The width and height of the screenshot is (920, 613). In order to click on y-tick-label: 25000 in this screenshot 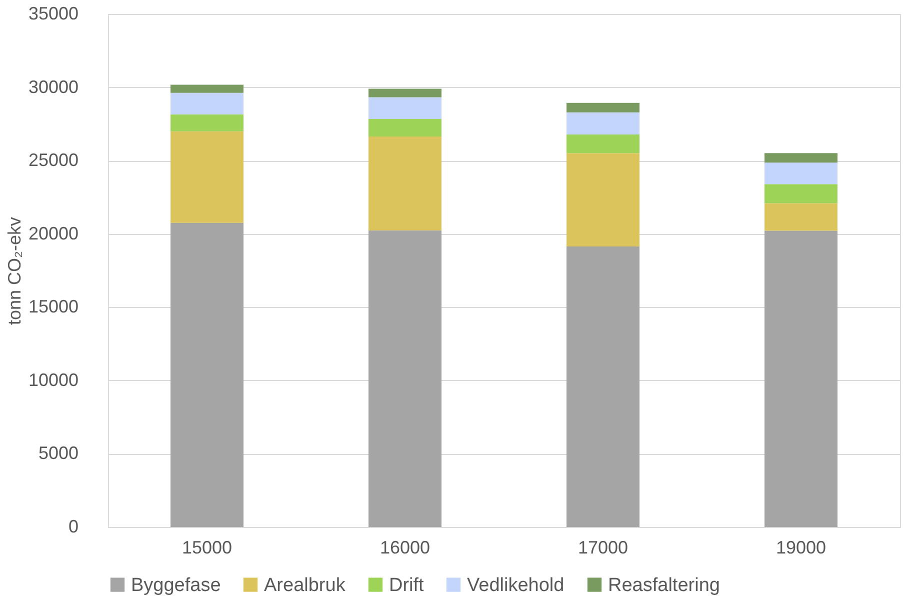, I will do `click(53, 160)`.